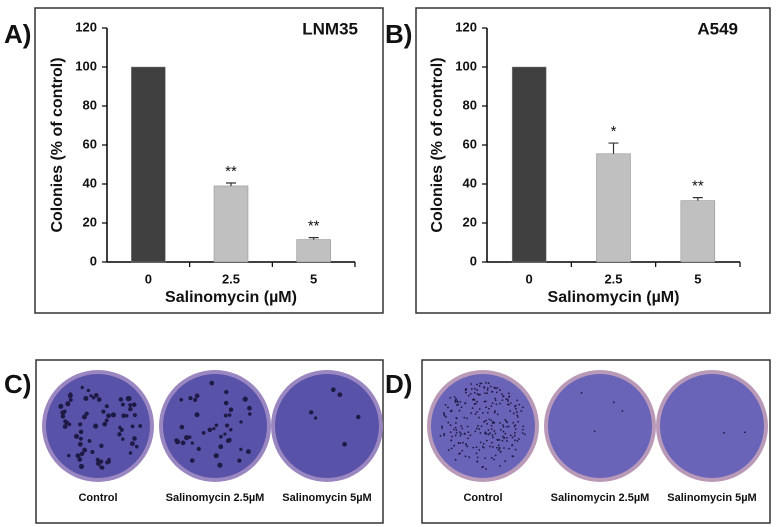 Image resolution: width=776 pixels, height=527 pixels. What do you see at coordinates (90, 182) in the screenshot?
I see `y-tick-label: 40` at bounding box center [90, 182].